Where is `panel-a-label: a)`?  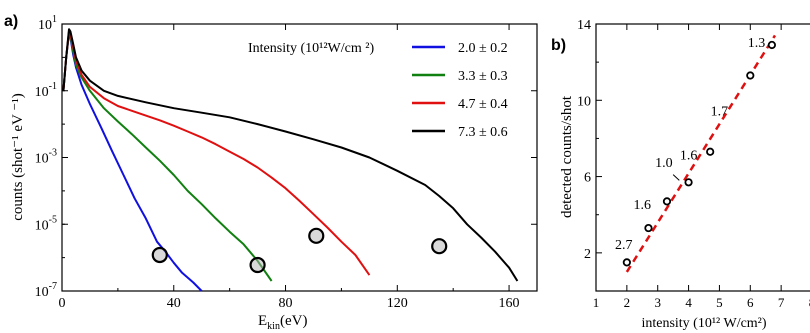
panel-a-label: a) is located at coordinates (11, 21).